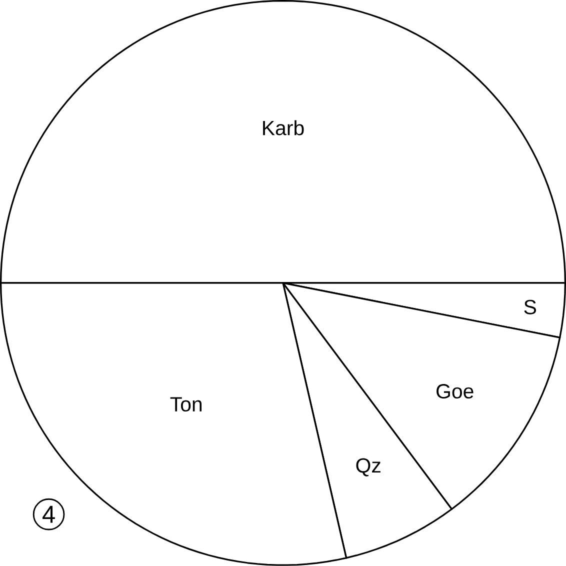  What do you see at coordinates (530, 307) in the screenshot?
I see `slice-label: S` at bounding box center [530, 307].